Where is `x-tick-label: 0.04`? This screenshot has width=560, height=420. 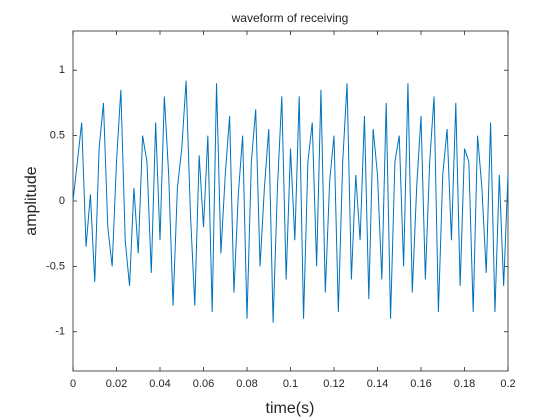 x-tick-label: 0.04 is located at coordinates (159, 384).